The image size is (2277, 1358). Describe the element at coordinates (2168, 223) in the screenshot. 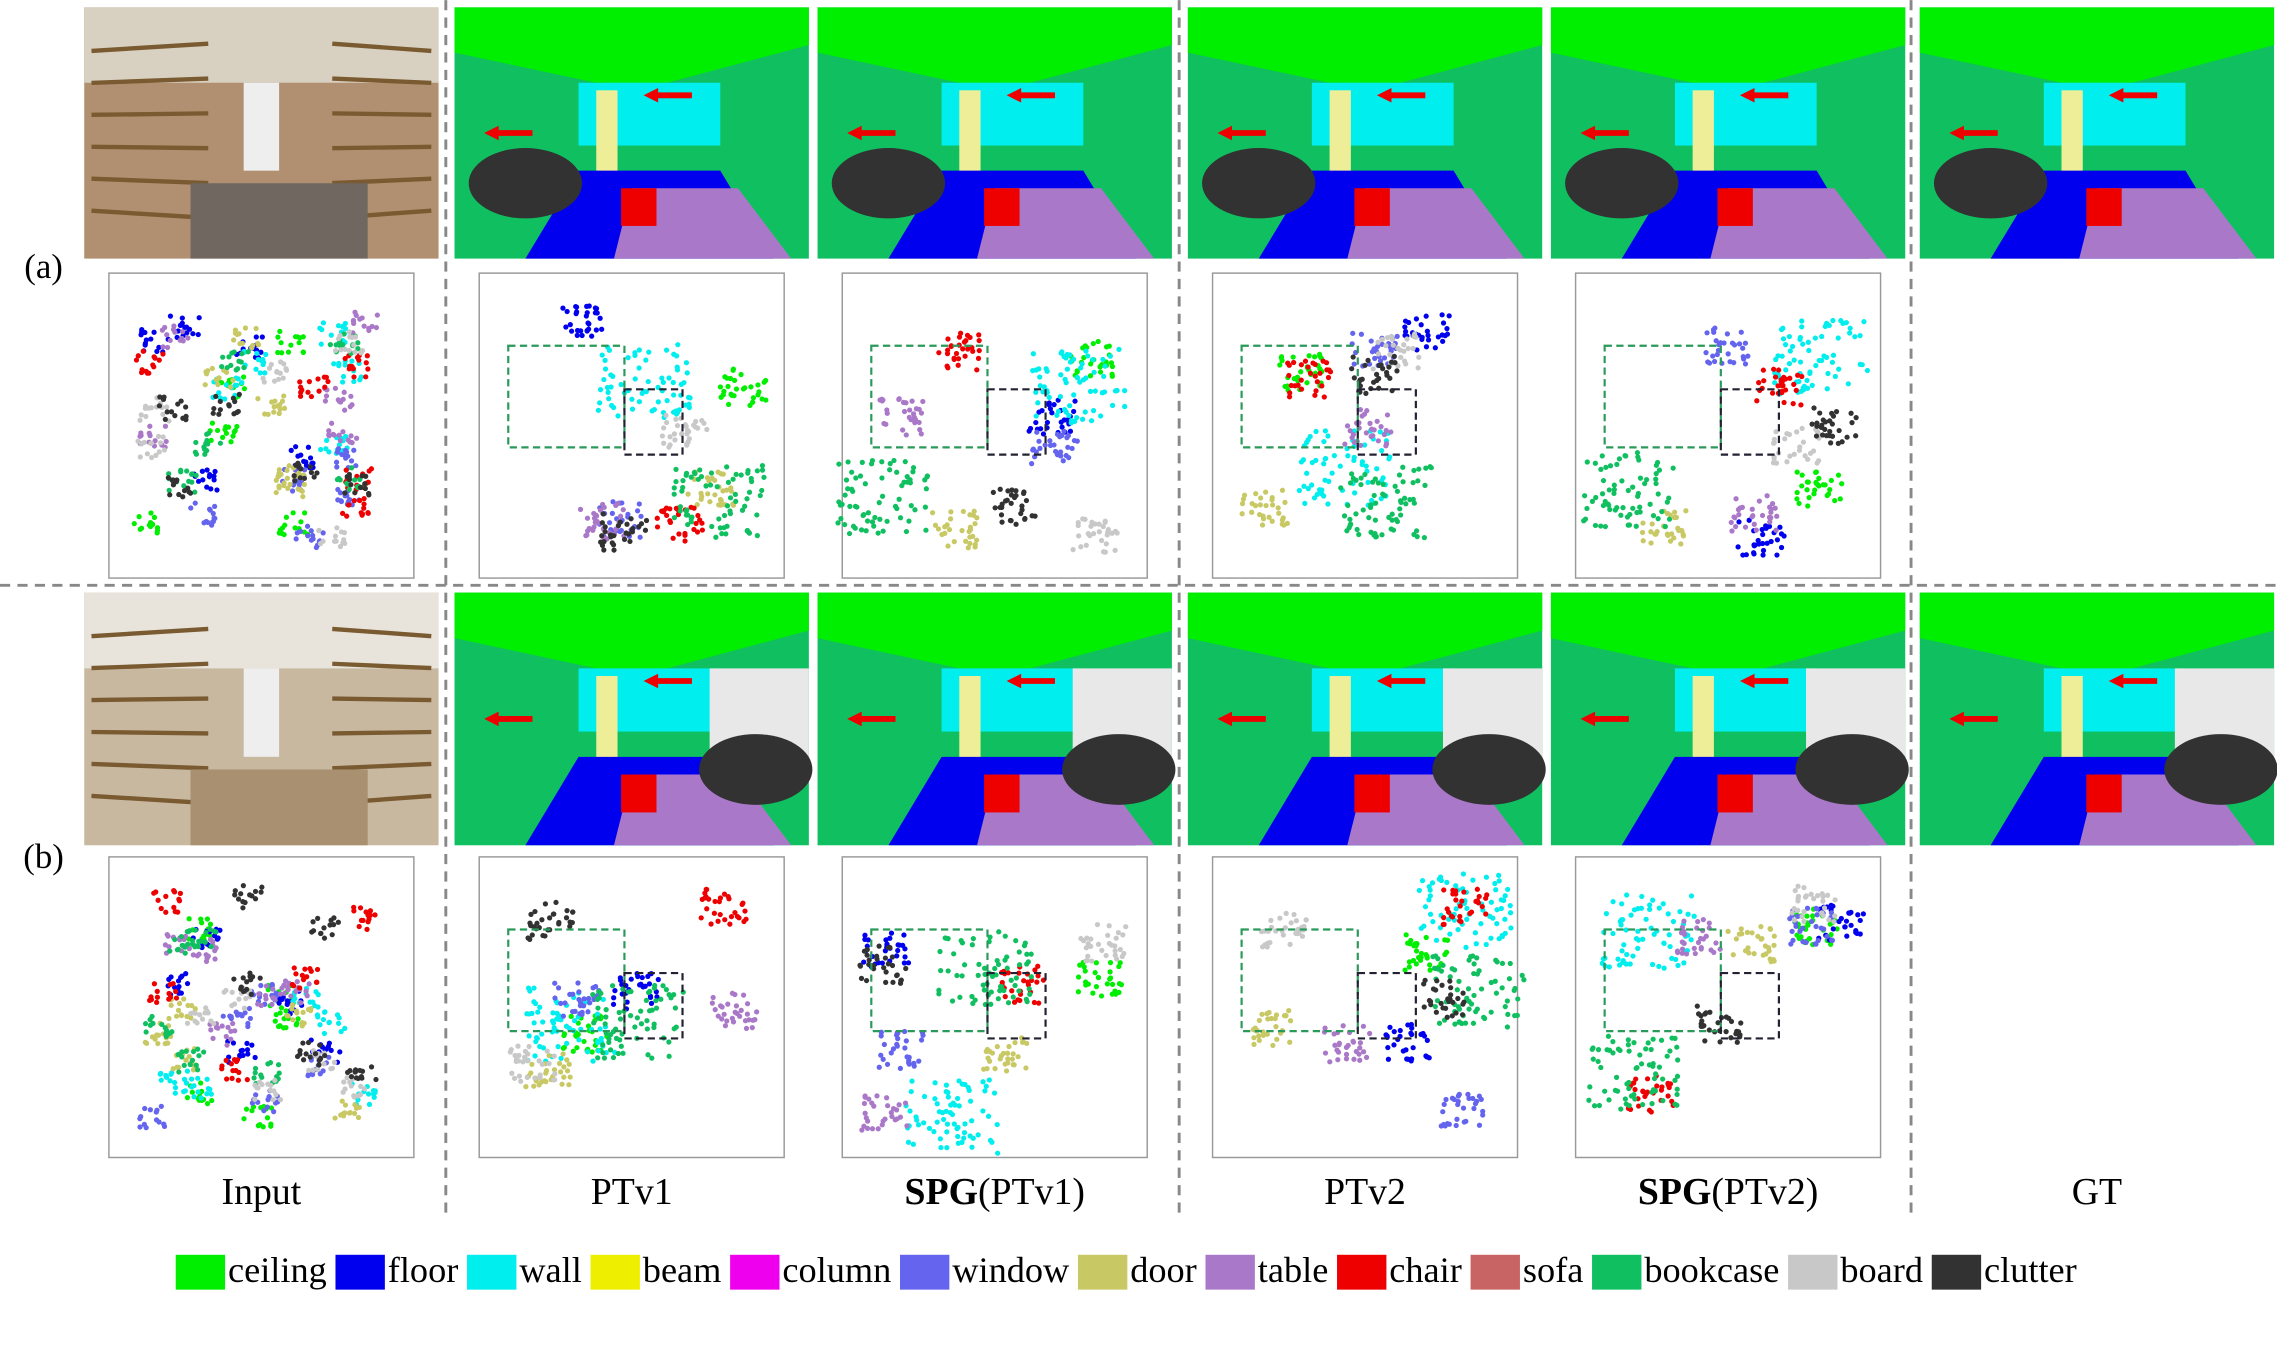

I see `seg-table` at that location.